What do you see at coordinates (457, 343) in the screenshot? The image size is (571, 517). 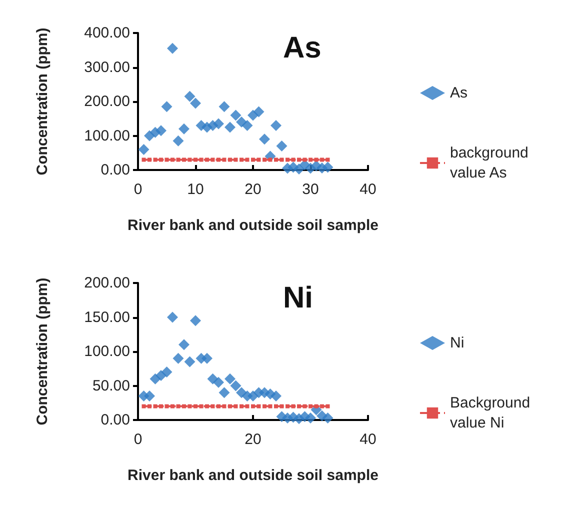 I see `legend-label: Ni` at bounding box center [457, 343].